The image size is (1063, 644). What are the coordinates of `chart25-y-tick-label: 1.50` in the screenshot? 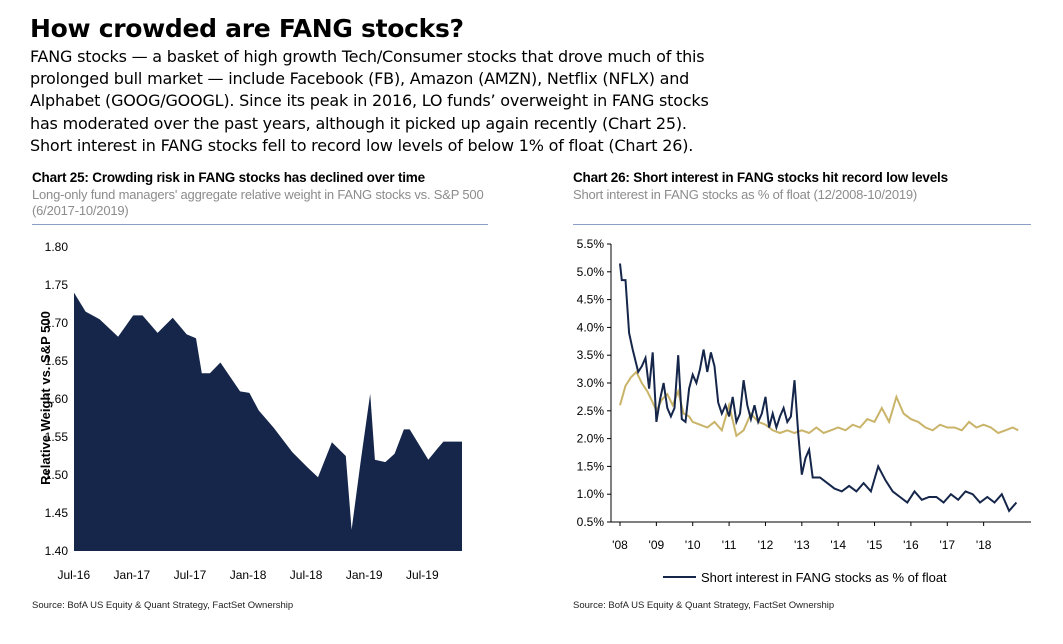 It's located at (57, 475).